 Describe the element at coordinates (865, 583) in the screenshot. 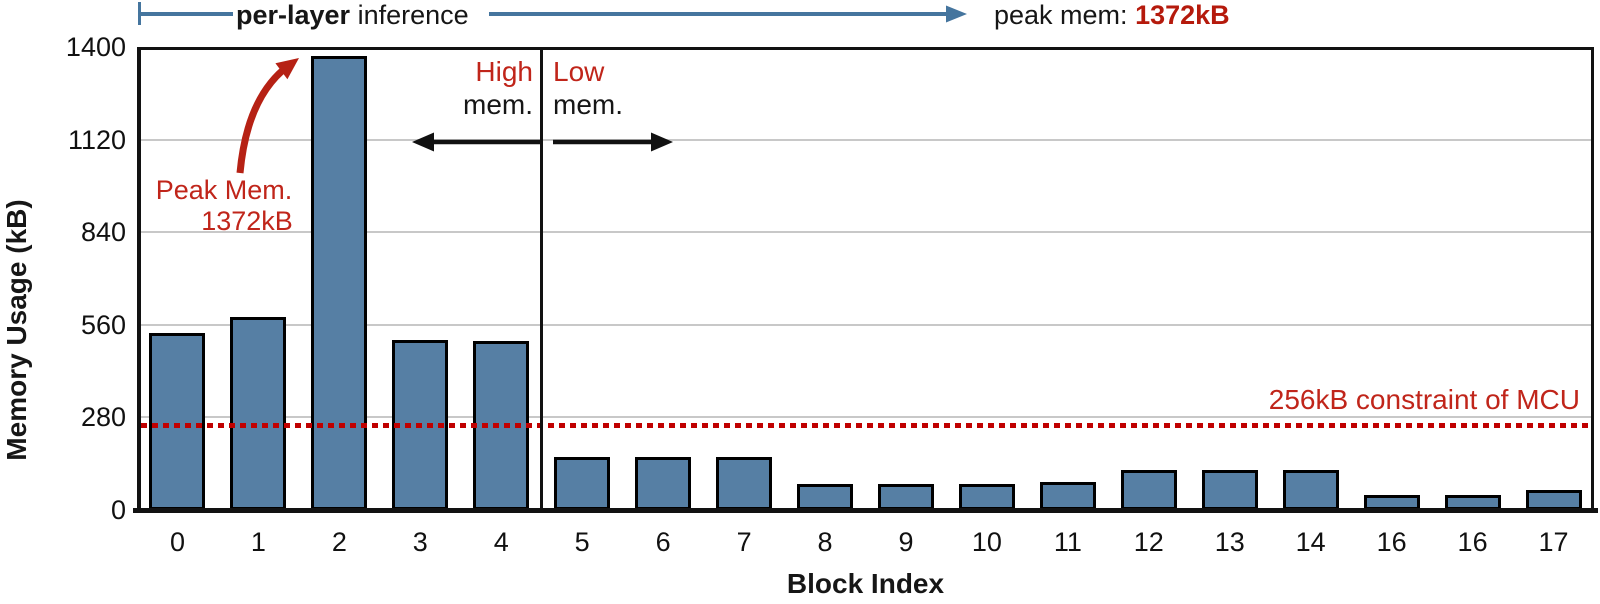

I see `x-axis-title: Block Index` at that location.